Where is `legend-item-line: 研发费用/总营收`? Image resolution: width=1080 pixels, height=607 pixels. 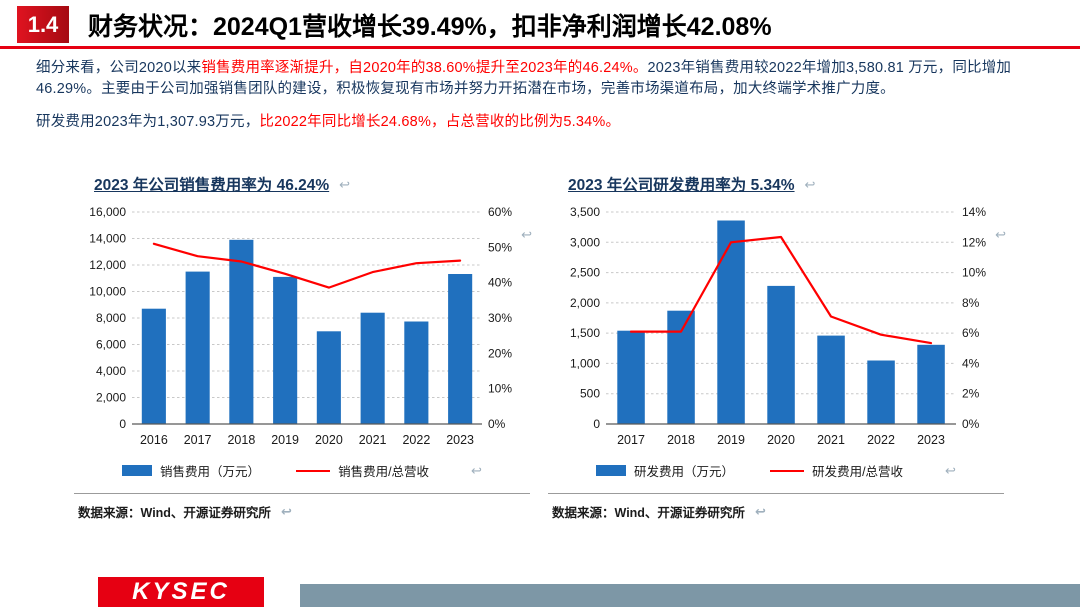
legend-item-line: 研发费用/总营收 is located at coordinates (836, 470).